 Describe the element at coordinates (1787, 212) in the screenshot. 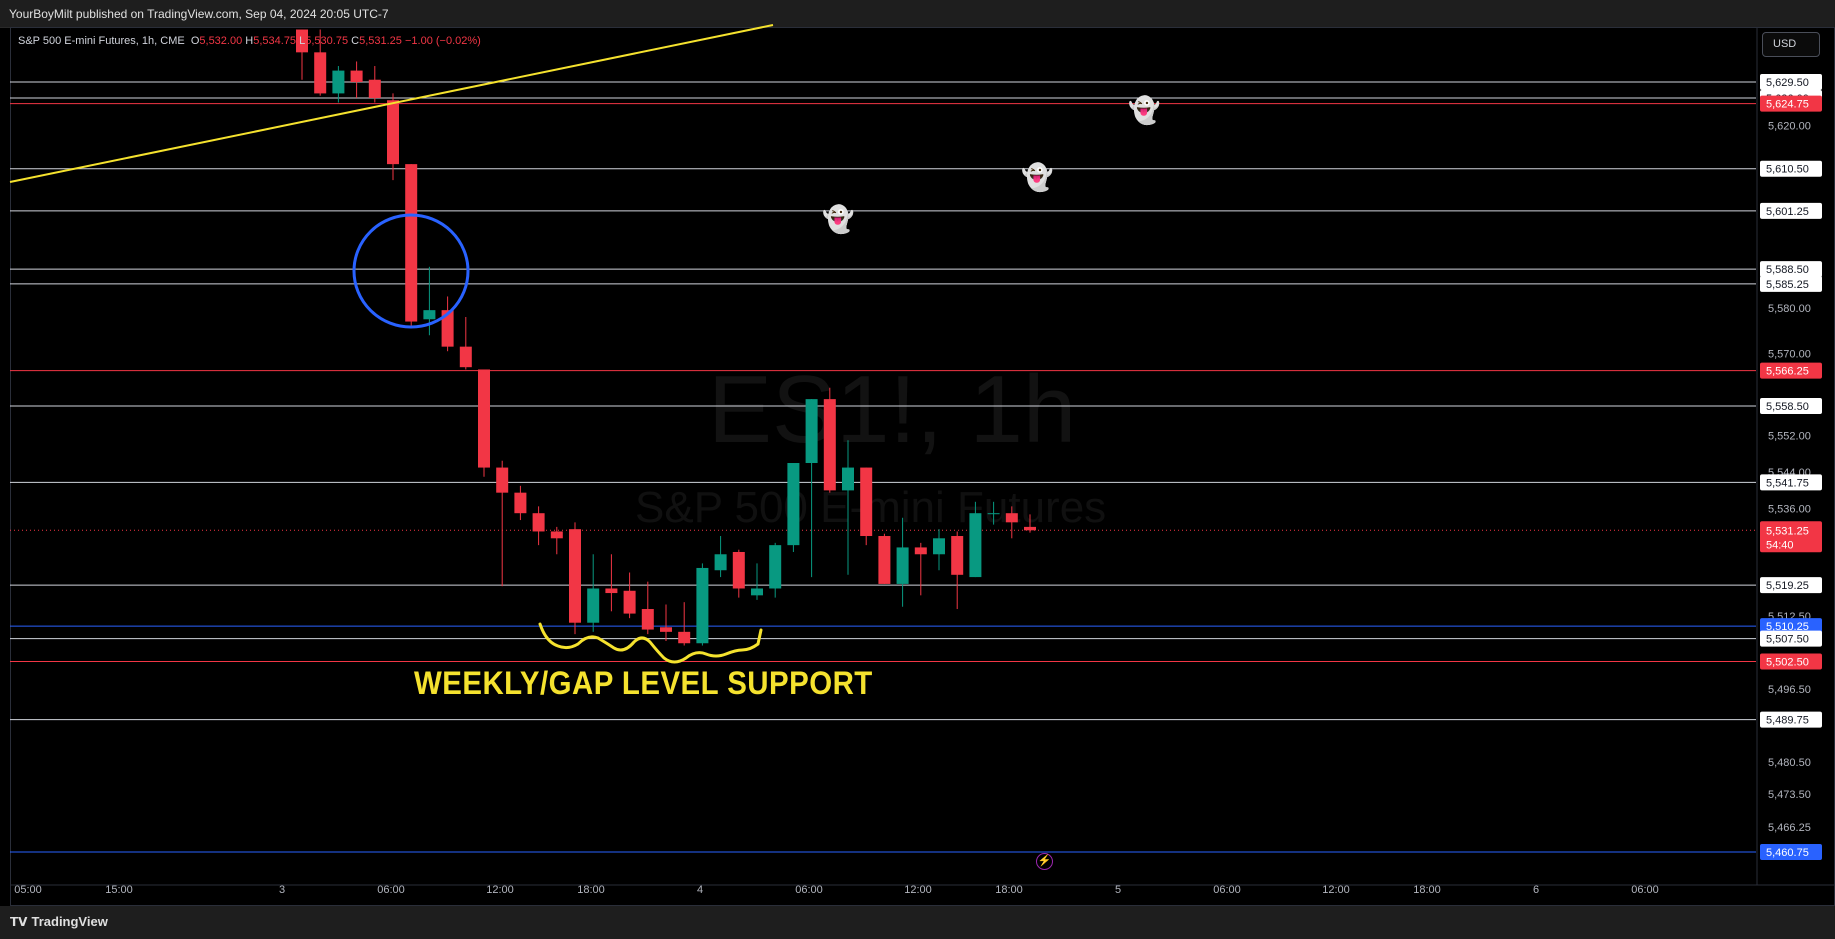

I see `price-label-text: 5,601.25` at that location.